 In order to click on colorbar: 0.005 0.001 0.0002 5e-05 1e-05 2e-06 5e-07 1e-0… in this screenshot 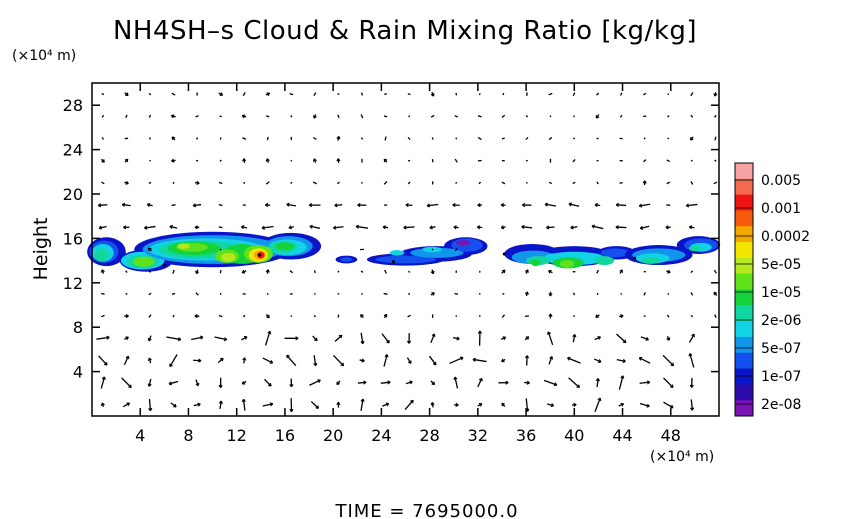, I will do `click(772, 289)`.